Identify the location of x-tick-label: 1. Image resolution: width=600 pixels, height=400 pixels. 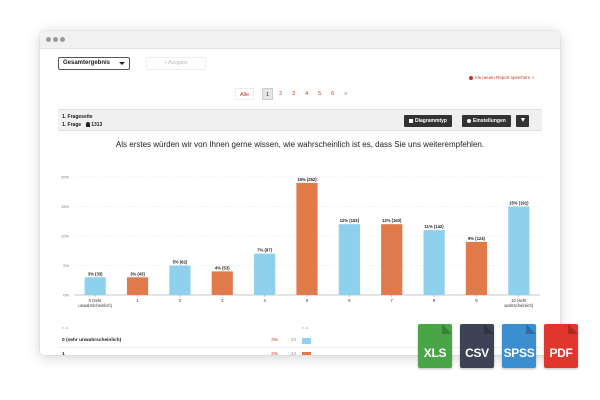
(137, 300).